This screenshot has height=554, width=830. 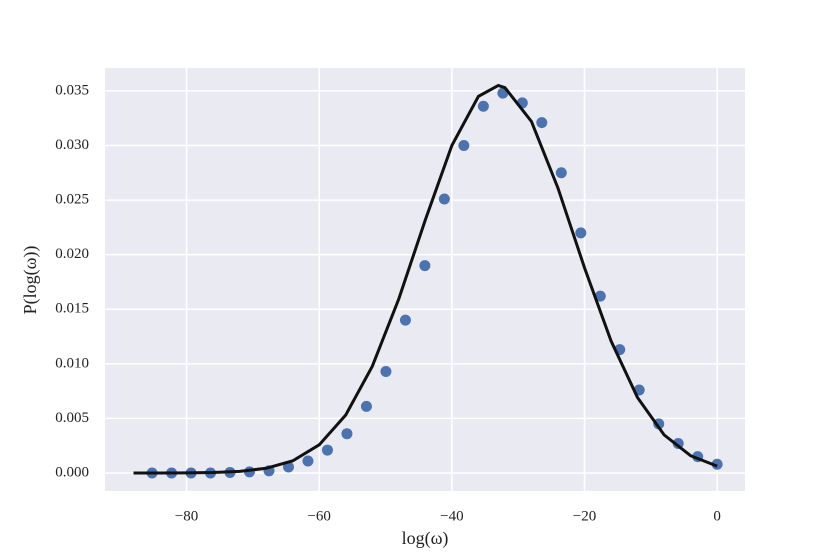 What do you see at coordinates (72, 200) in the screenshot?
I see `y-tick-label: 0.025` at bounding box center [72, 200].